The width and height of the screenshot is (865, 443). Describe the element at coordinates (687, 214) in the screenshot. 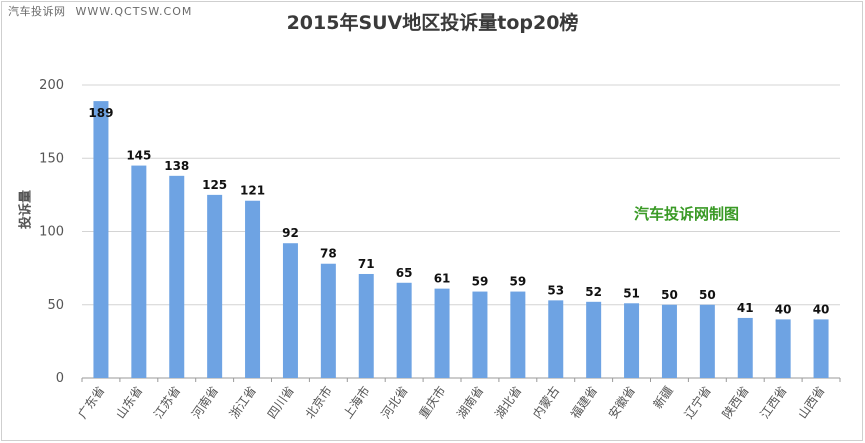

I see `chart-annotation: 汽车投诉网制图` at that location.